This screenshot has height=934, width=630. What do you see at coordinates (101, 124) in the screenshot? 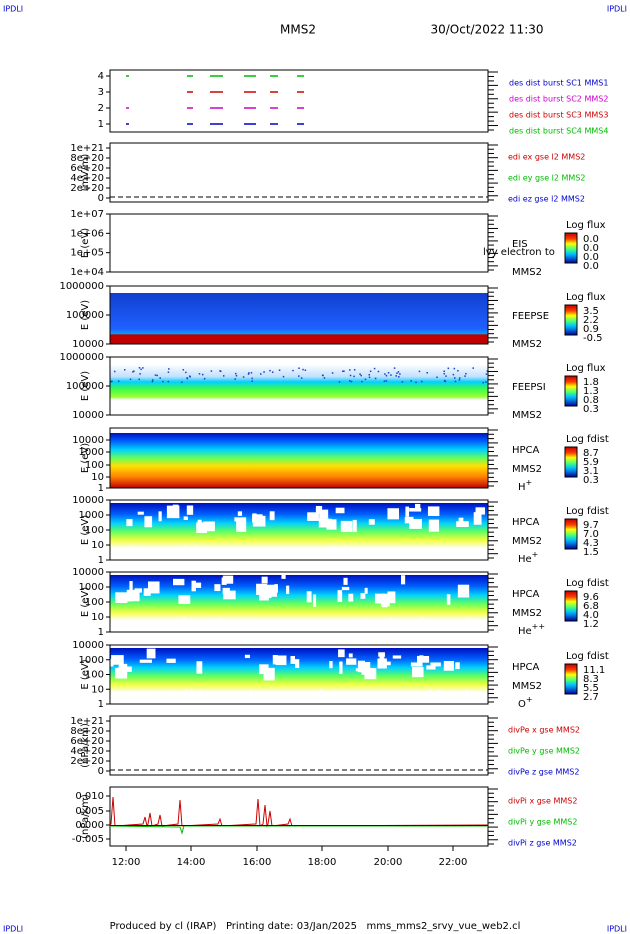
I see `y-tick-label: 1` at bounding box center [101, 124].